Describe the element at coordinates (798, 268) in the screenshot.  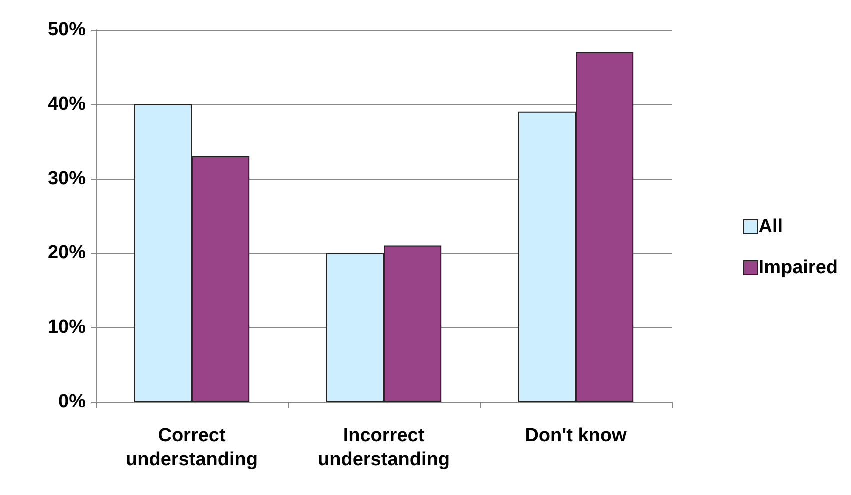
I see `legend-label: Impaired` at that location.